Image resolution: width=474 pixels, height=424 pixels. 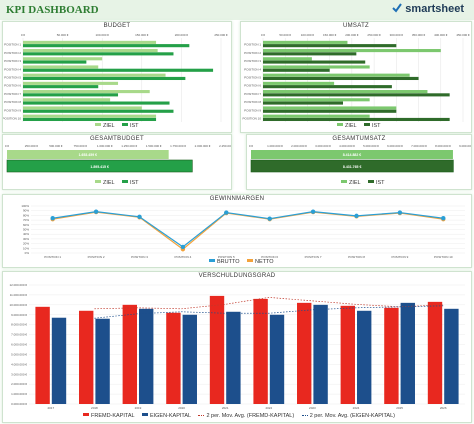 What do you see at coordinates (52, 10) in the screenshot?
I see `page-title: KPI DASHBOARD` at bounding box center [52, 10].